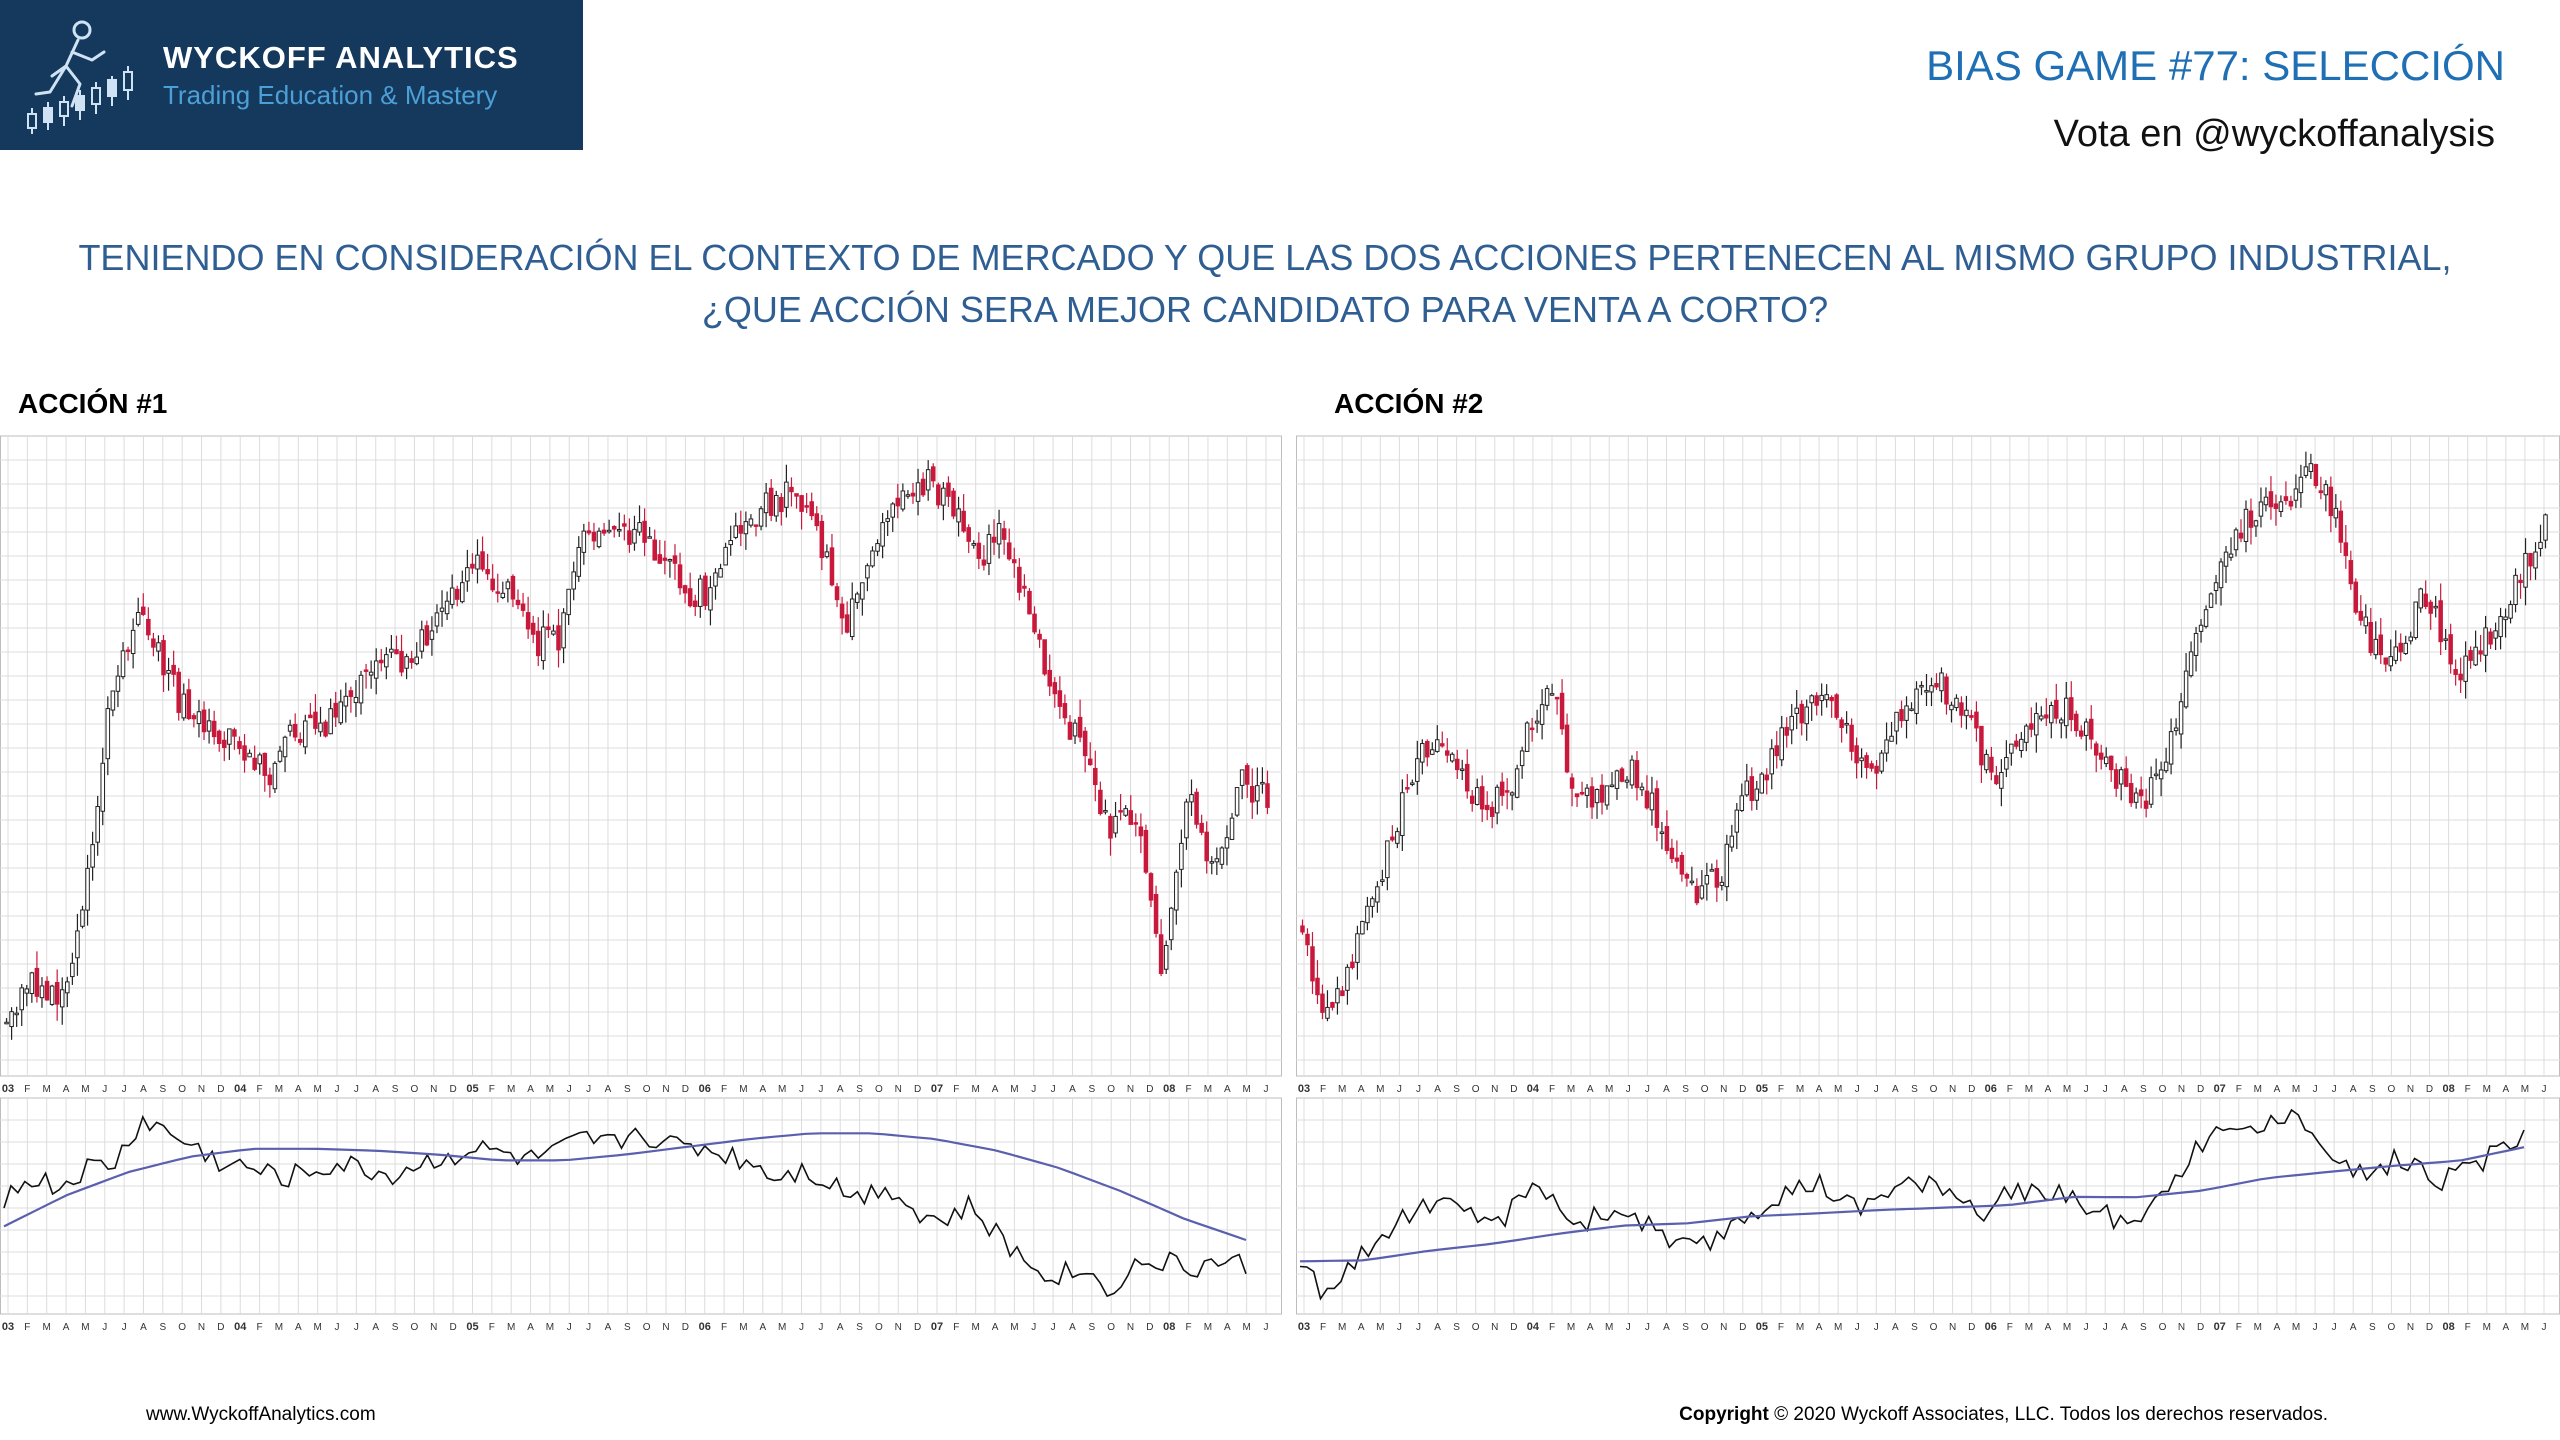 Image resolution: width=2560 pixels, height=1440 pixels. Describe the element at coordinates (341, 57) in the screenshot. I see `brand-name: WYCKOFF ANALYTICS` at that location.